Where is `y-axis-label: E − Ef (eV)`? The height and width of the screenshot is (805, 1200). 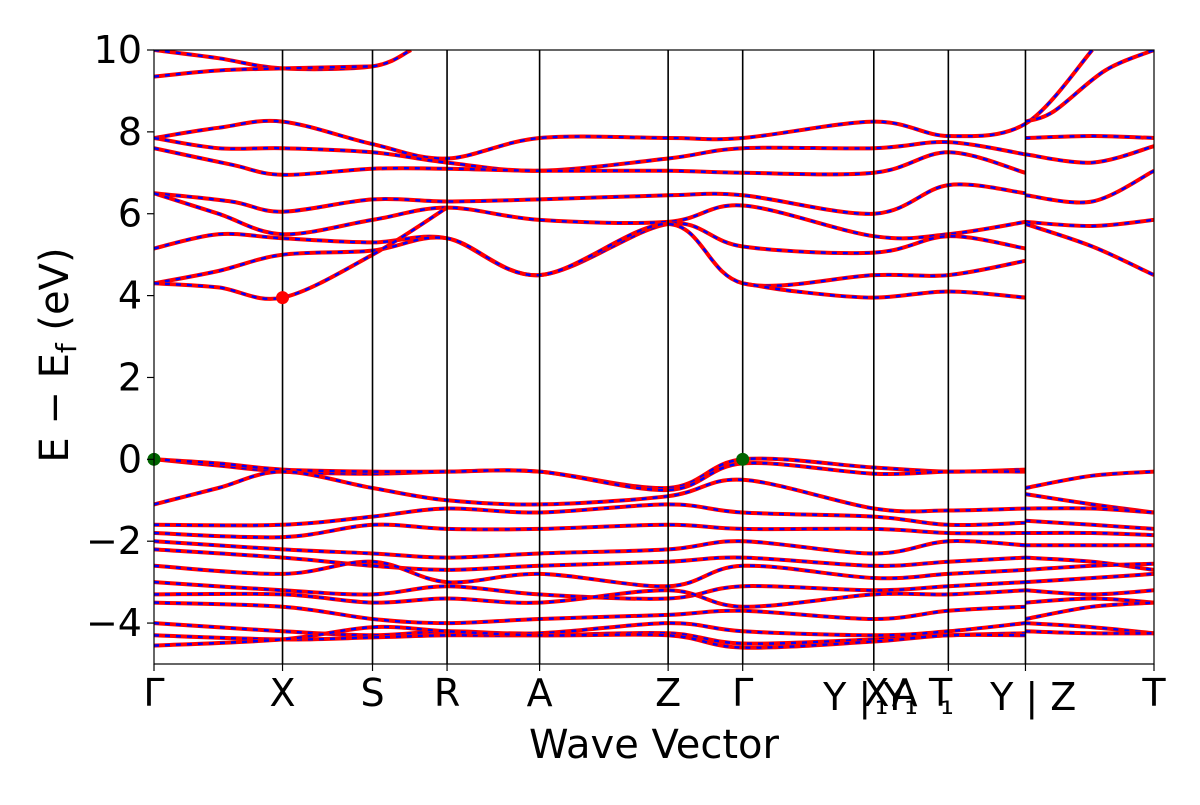 y-axis-label: E − Ef (eV) is located at coordinates (57, 354).